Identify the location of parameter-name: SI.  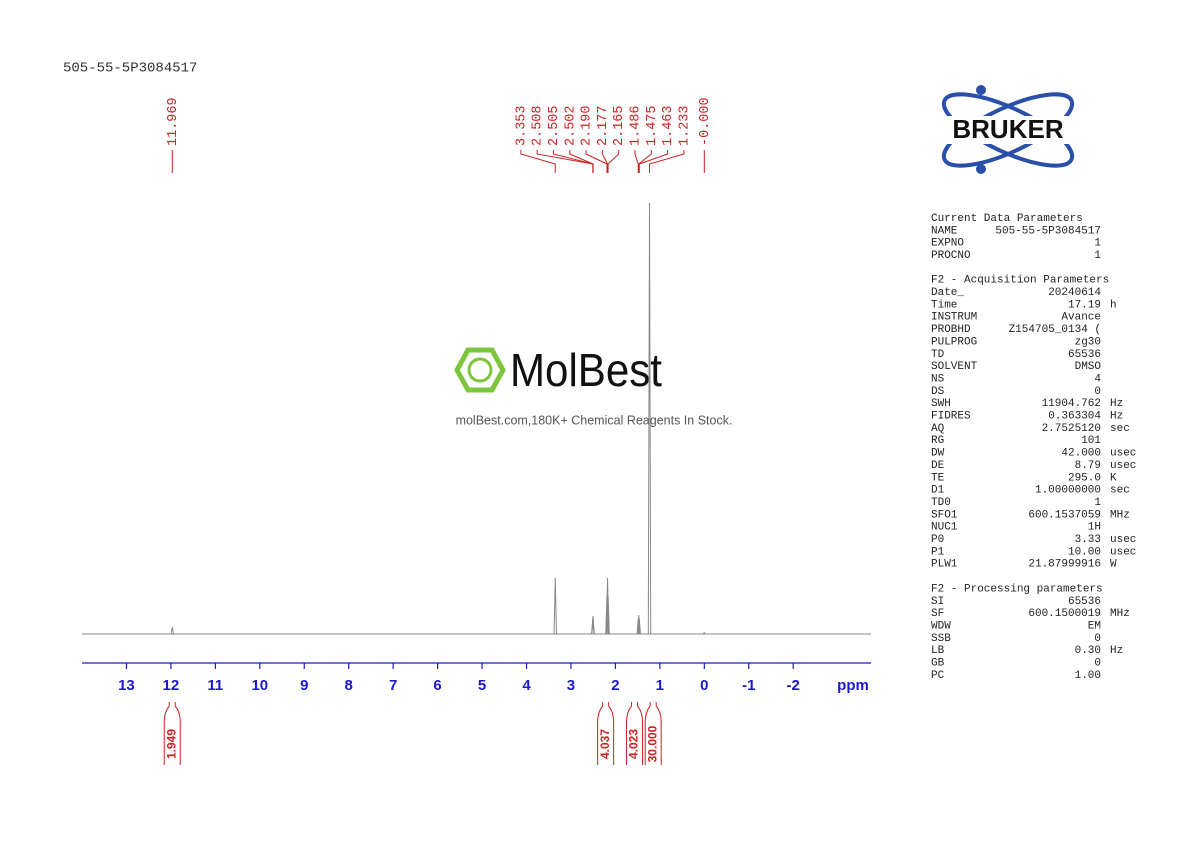
(937, 602).